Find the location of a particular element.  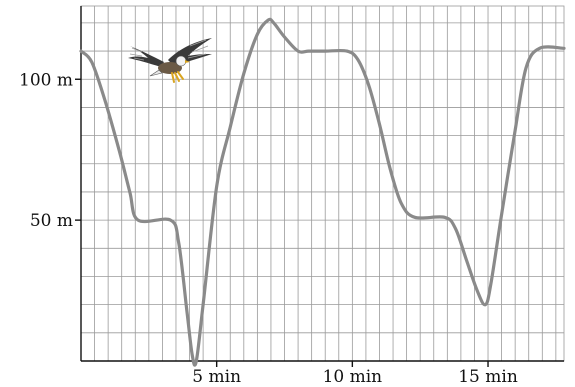

y-tick-label: 50 m is located at coordinates (51, 221).